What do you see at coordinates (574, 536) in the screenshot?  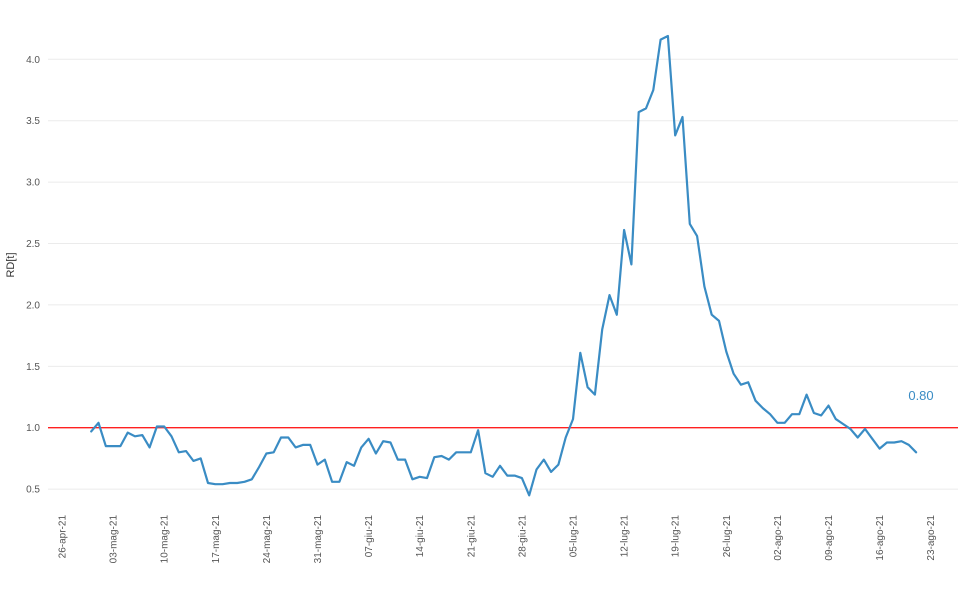 I see `x-tick-label: 05-lug-21` at bounding box center [574, 536].